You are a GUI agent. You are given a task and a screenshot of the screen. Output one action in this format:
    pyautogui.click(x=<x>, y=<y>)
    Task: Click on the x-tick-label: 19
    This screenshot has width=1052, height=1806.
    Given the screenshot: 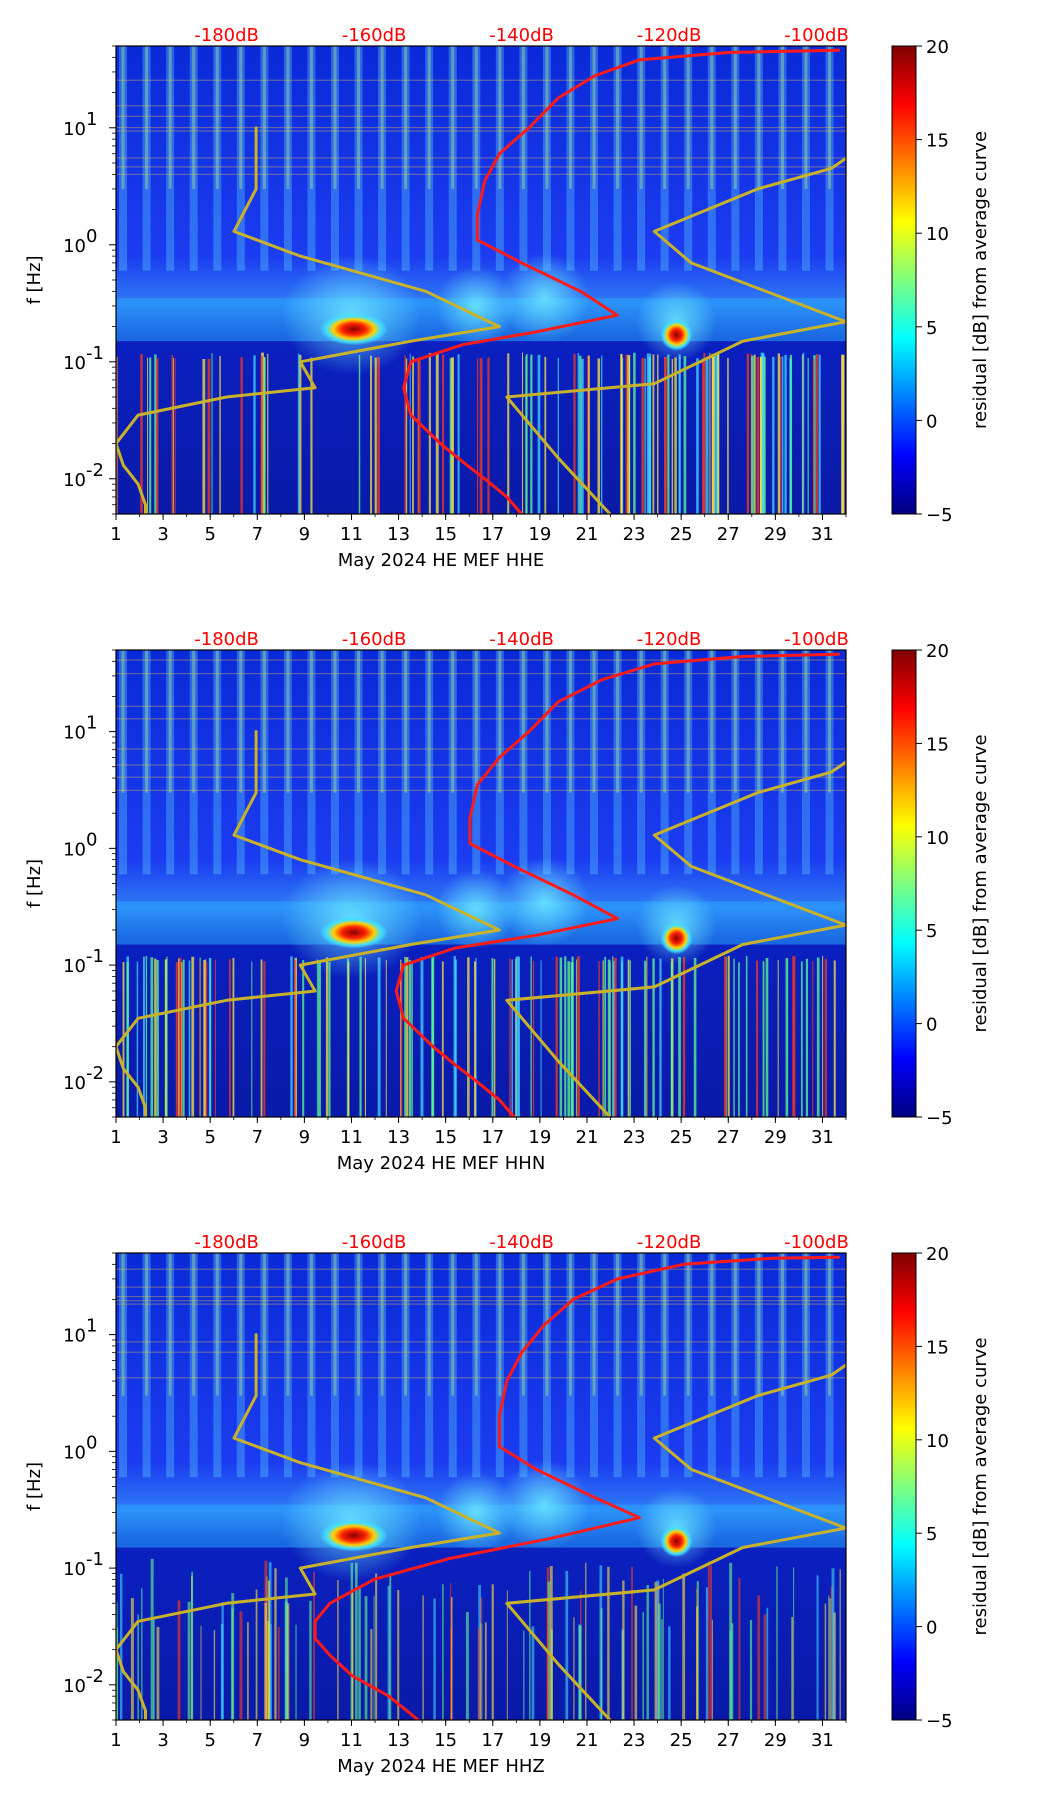 What is the action you would take?
    pyautogui.click(x=539, y=1137)
    